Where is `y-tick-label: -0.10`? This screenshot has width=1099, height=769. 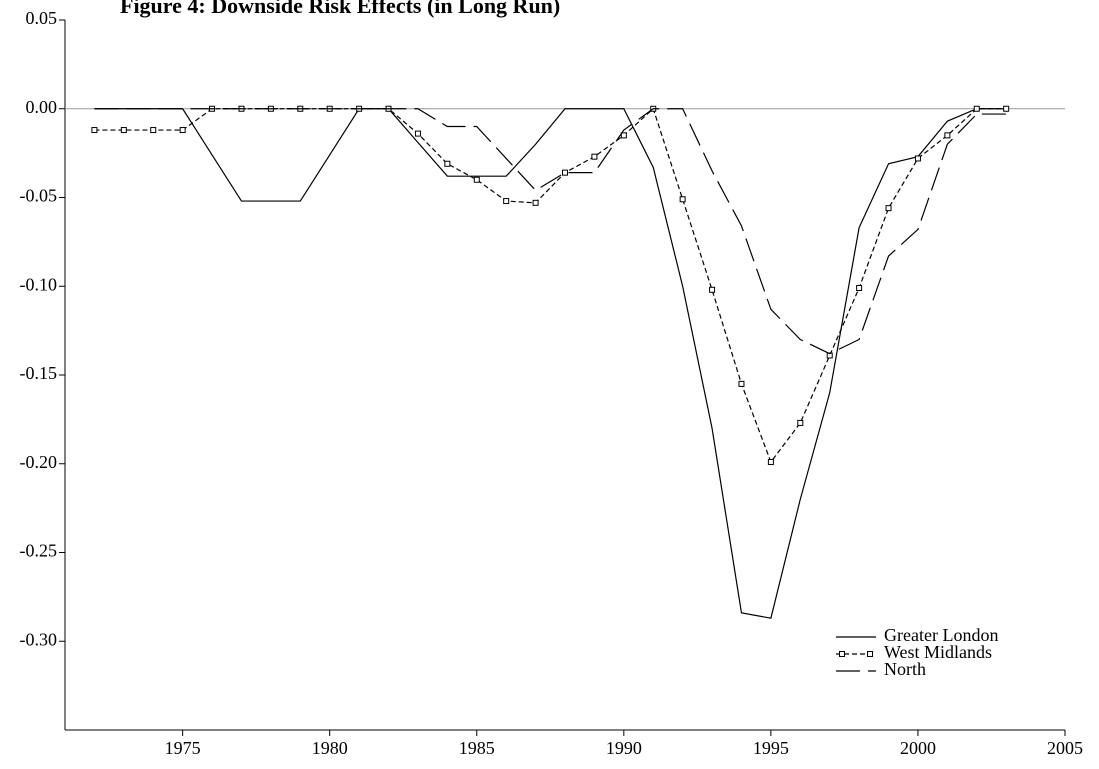
y-tick-label: -0.10 is located at coordinates (39, 284).